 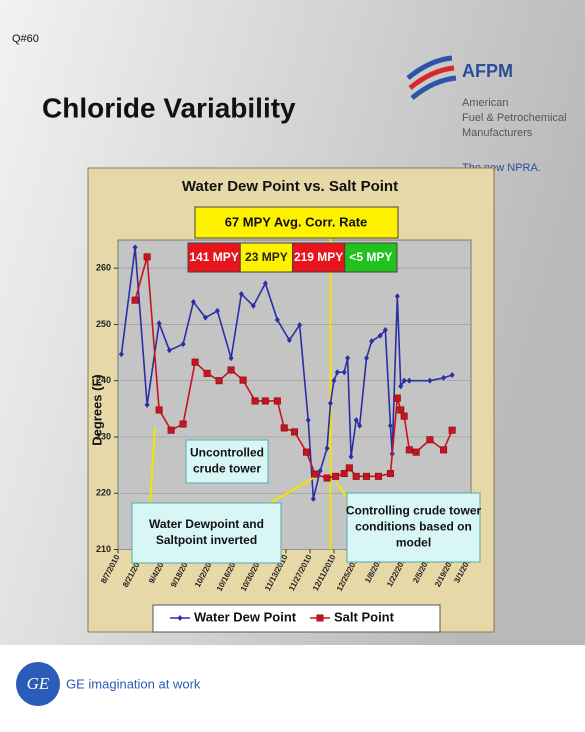 I want to click on ge-tagline: GE imagination at work, so click(x=133, y=683).